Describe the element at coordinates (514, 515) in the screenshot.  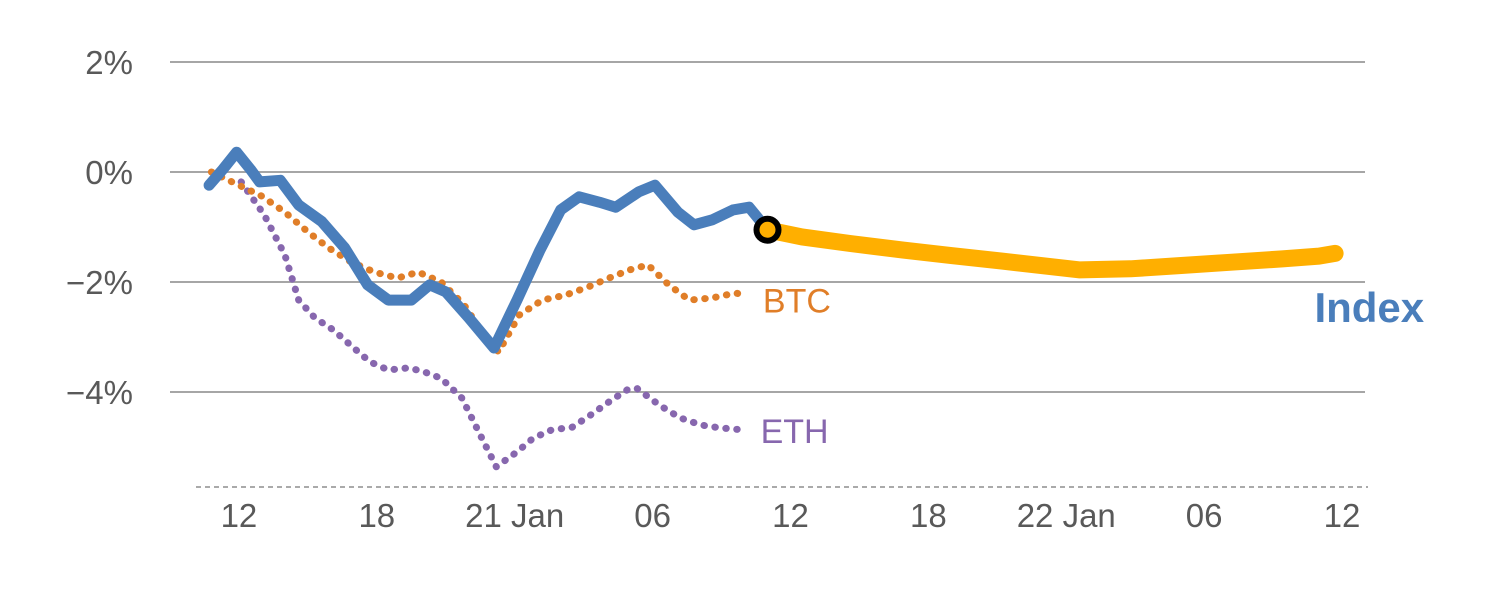
I see `x-tick-label: 21 Jan` at that location.